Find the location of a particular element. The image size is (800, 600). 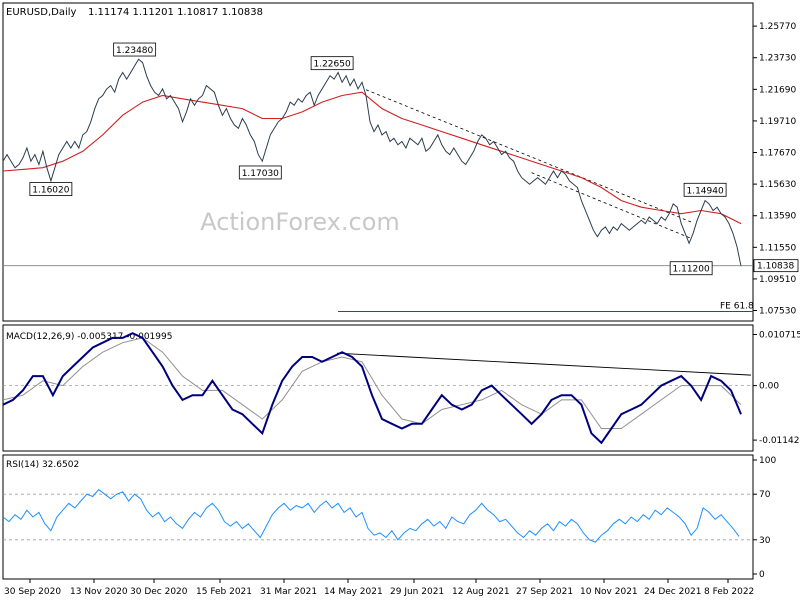

x-tick-label: 27 Sep 2021 is located at coordinates (544, 592).